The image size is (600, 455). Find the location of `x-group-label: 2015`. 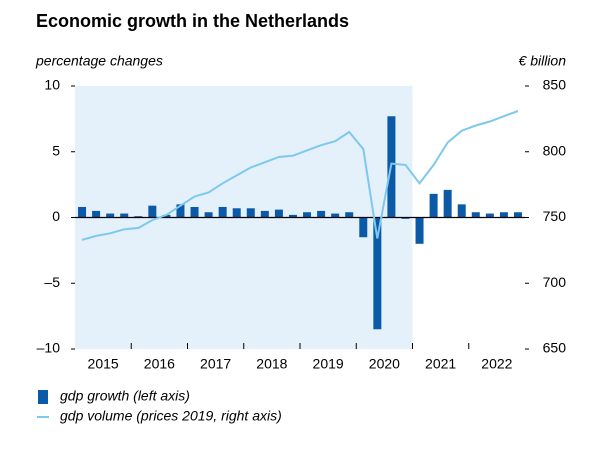

x-group-label: 2015 is located at coordinates (103, 364).